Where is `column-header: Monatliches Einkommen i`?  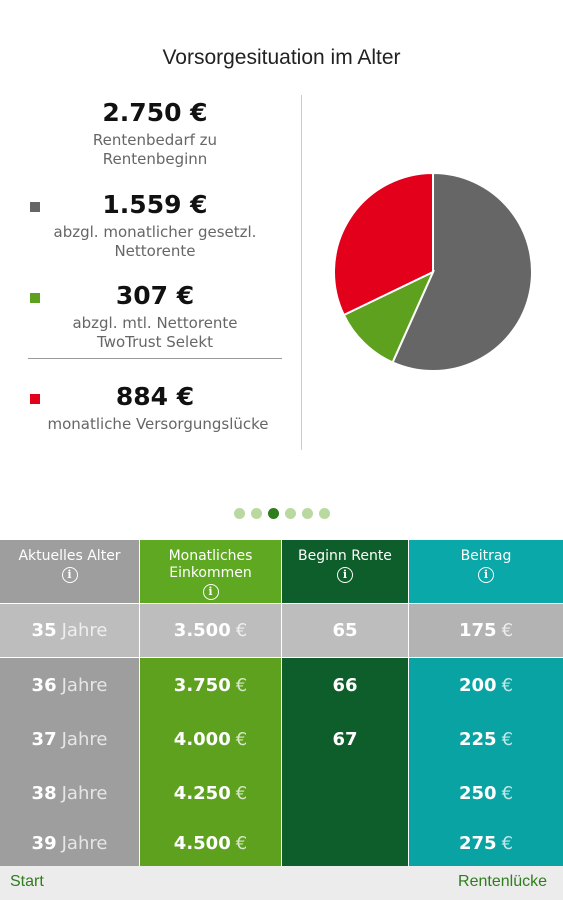
column-header: Monatliches Einkommen i is located at coordinates (210, 571).